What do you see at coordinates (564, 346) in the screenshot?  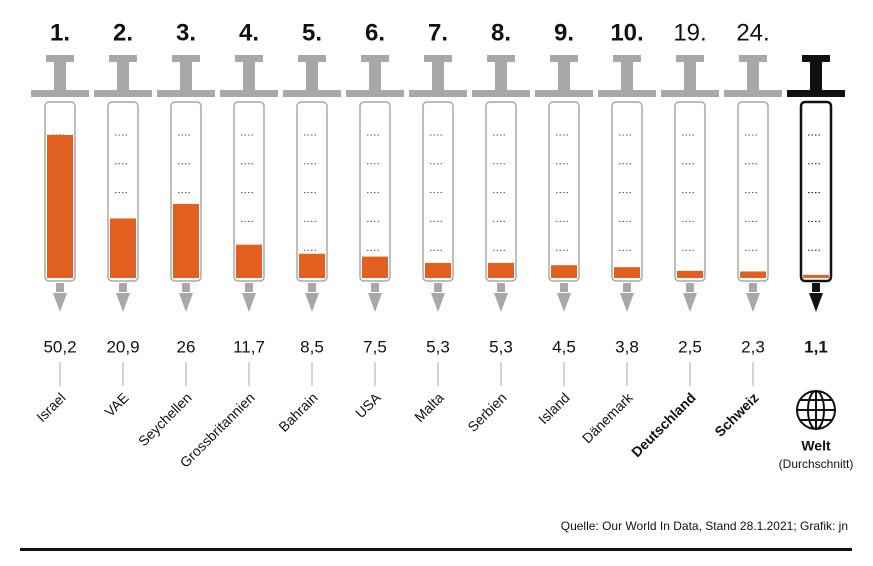 I see `value-label: 4,5` at bounding box center [564, 346].